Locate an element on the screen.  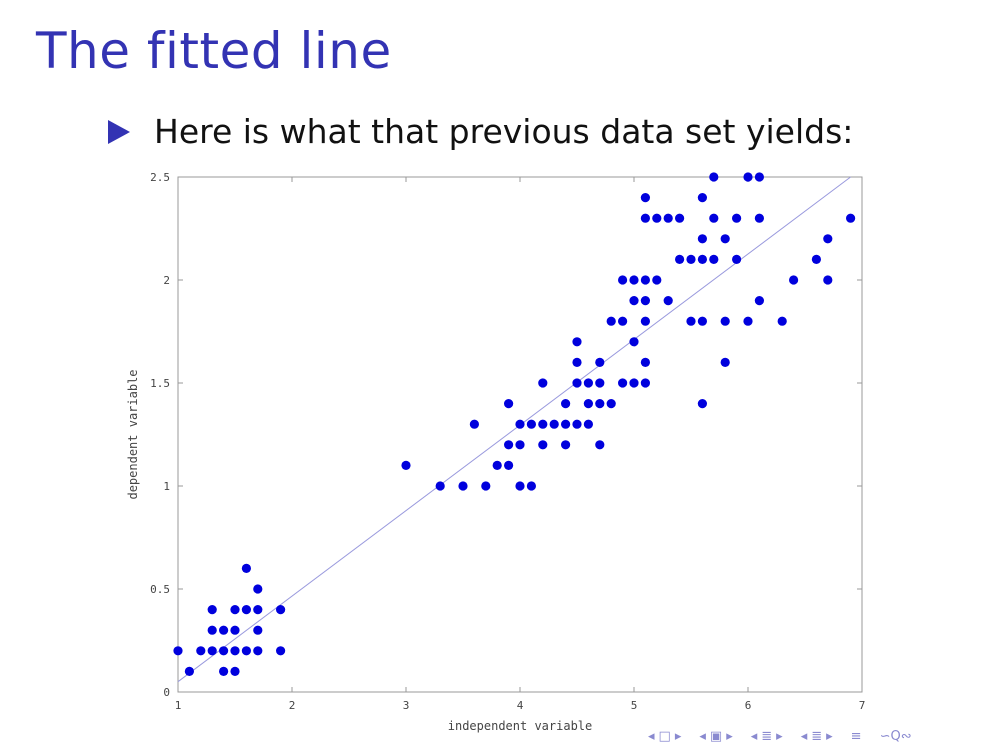
document-icon: ≡ is located at coordinates (856, 736).